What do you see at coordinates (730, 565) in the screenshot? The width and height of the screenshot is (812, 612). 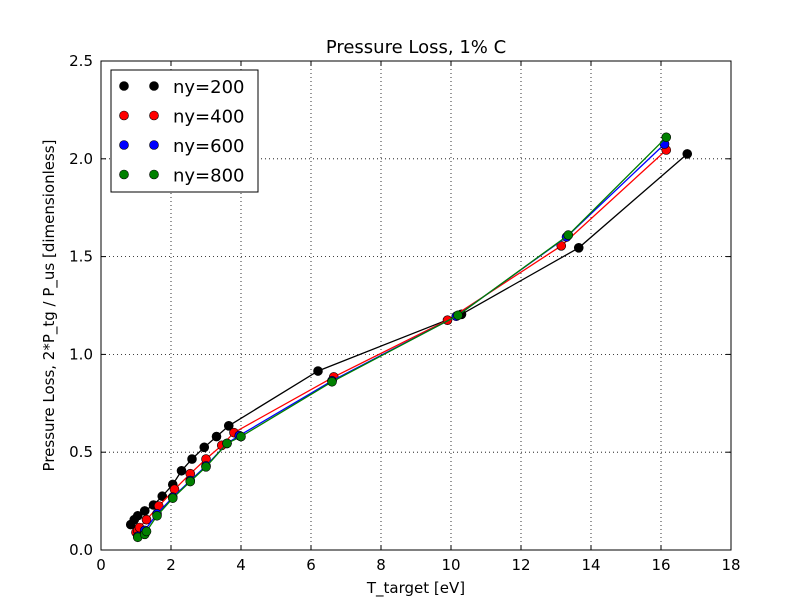 I see `x-tick-label: 18` at bounding box center [730, 565].